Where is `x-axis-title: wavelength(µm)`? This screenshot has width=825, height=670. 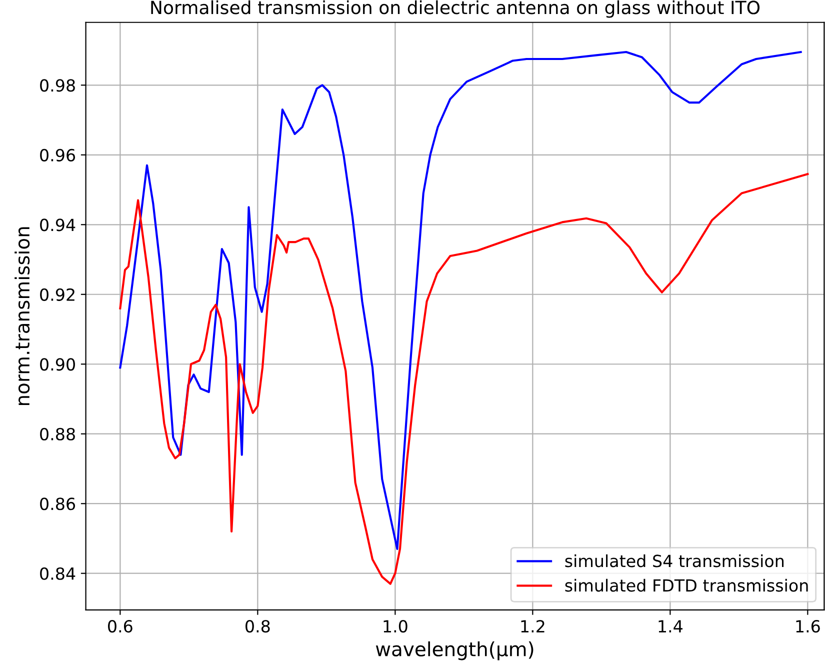
x-axis-title: wavelength(µm) is located at coordinates (455, 650).